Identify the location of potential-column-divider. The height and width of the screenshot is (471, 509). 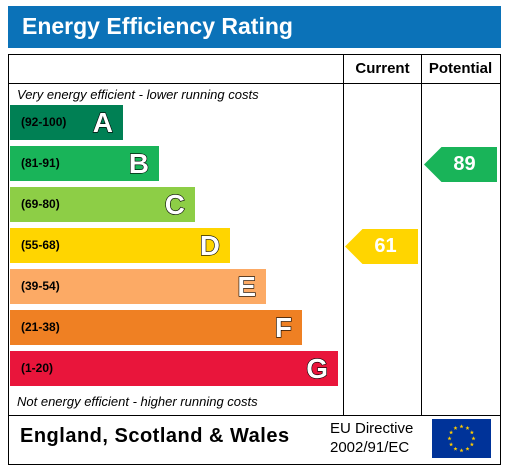
(421, 235).